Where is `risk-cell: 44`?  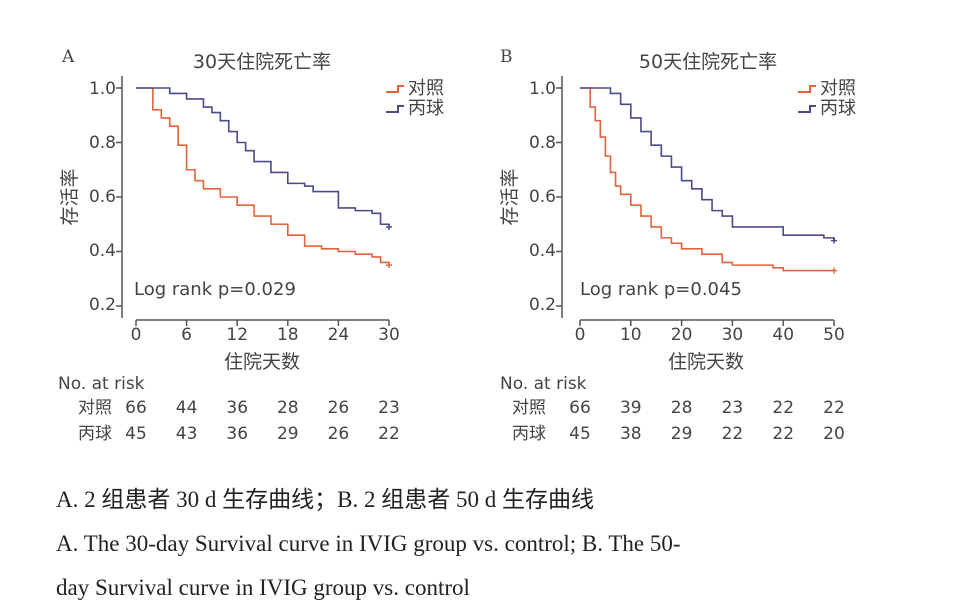
risk-cell: 44 is located at coordinates (187, 408).